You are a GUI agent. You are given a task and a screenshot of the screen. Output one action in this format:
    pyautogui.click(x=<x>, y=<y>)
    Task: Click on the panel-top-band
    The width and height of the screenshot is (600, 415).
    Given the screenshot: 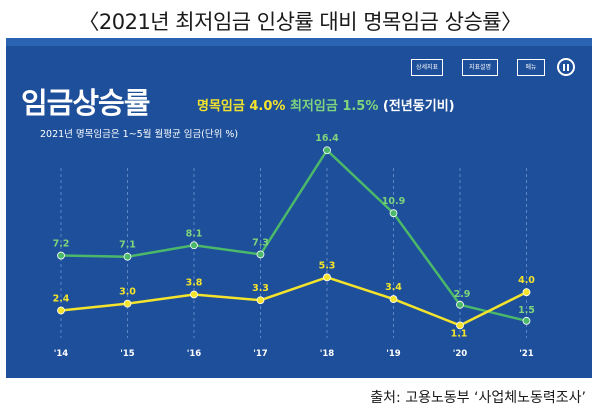 What is the action you would take?
    pyautogui.click(x=299, y=42)
    